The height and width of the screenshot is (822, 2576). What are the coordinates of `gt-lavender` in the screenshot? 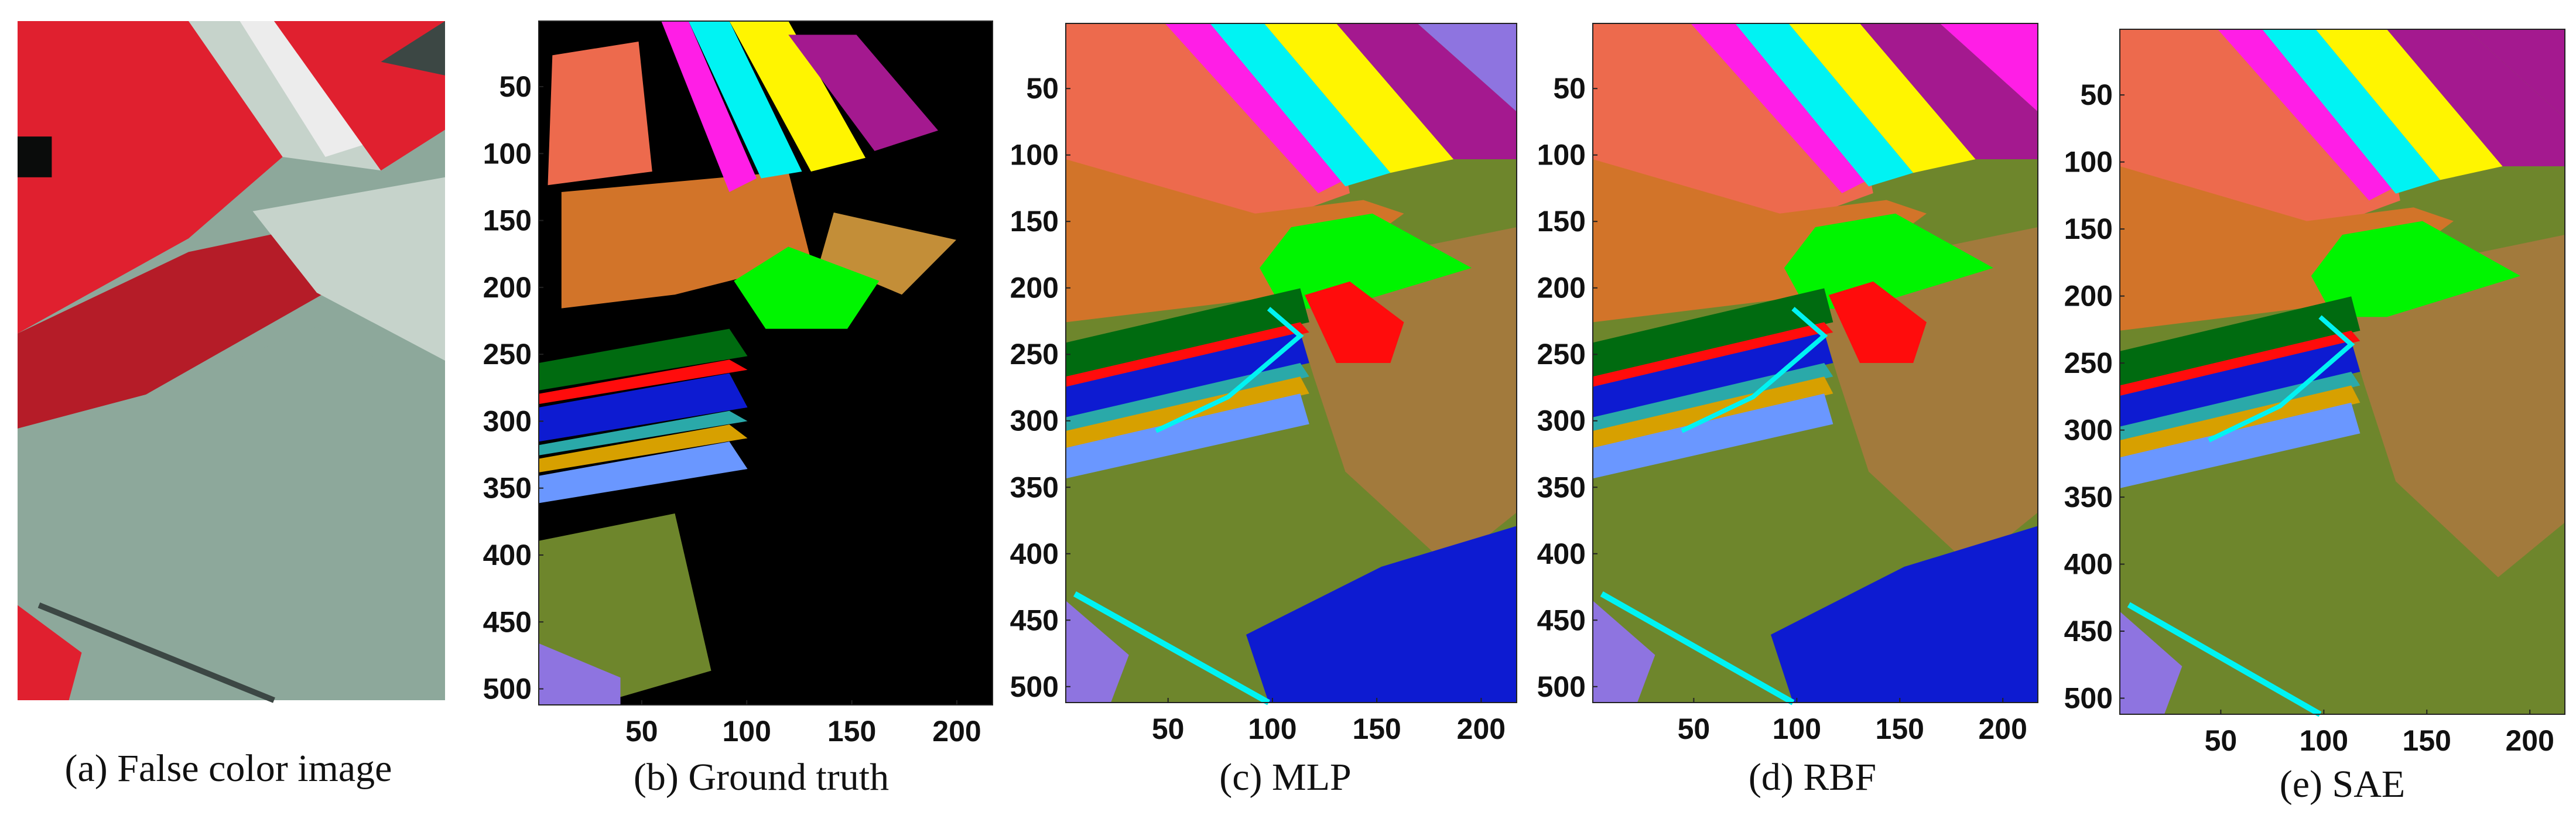 It's located at (580, 674).